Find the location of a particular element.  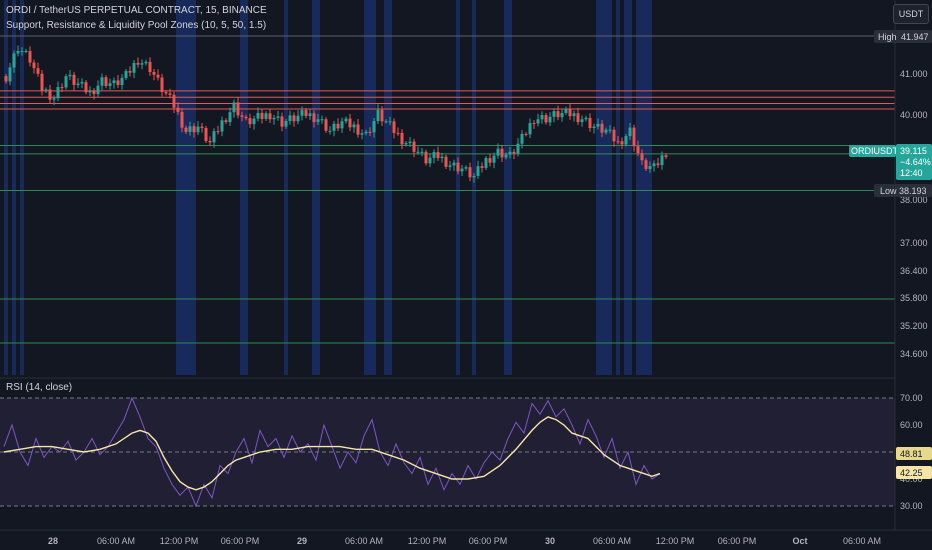

current-price-countdown: 12:40 is located at coordinates (911, 173).